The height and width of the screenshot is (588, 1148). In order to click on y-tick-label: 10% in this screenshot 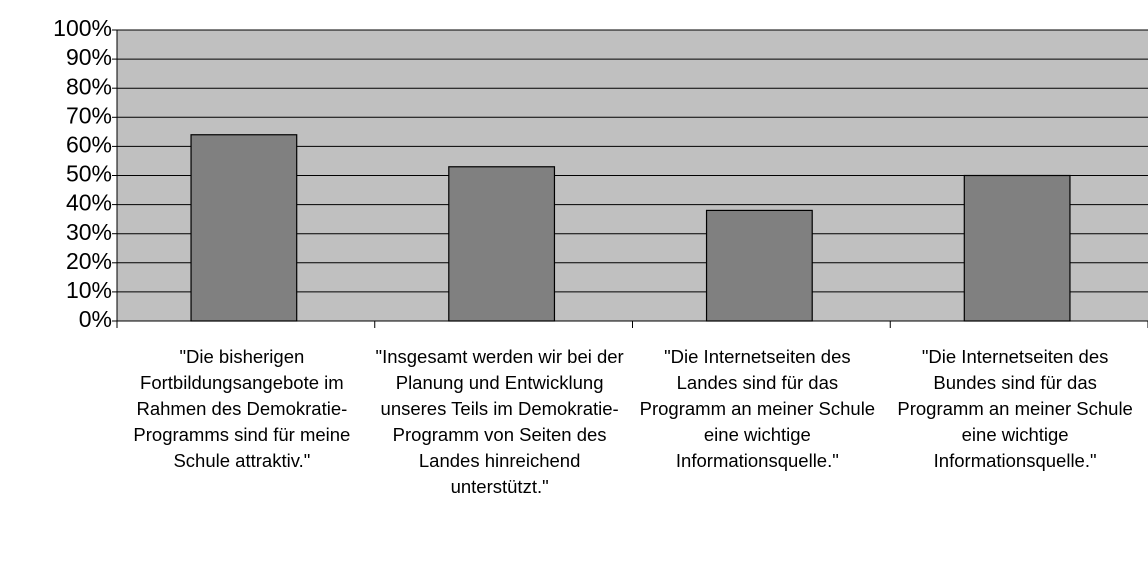, I will do `click(89, 290)`.